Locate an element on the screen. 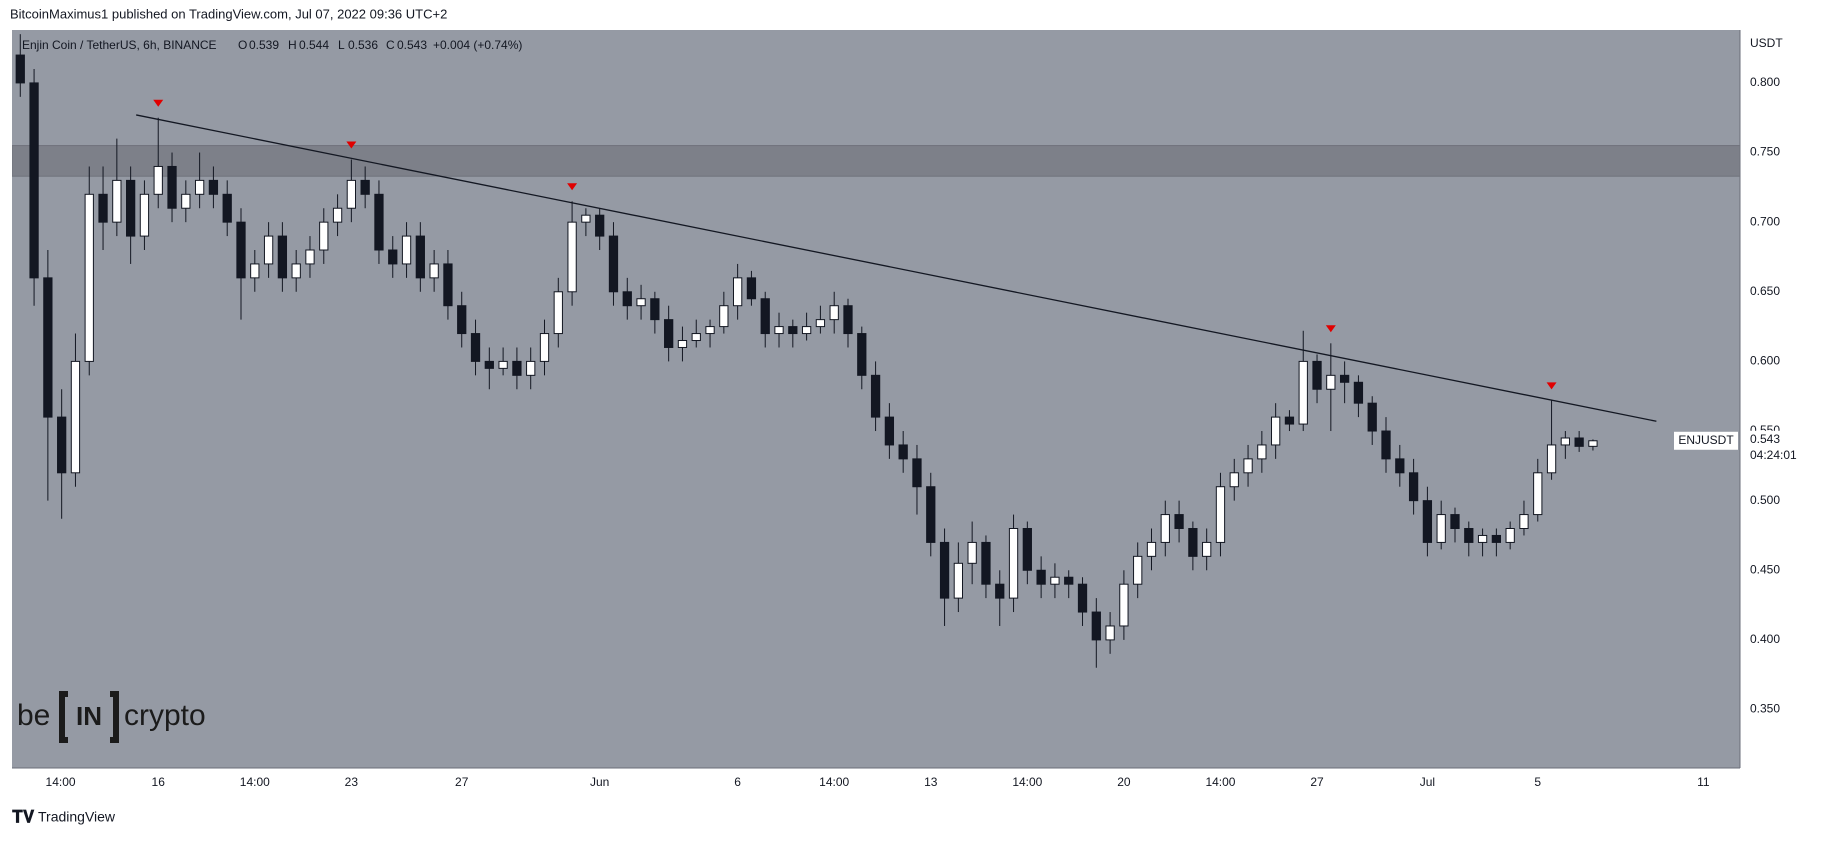  logo-text: be is located at coordinates (33, 715).